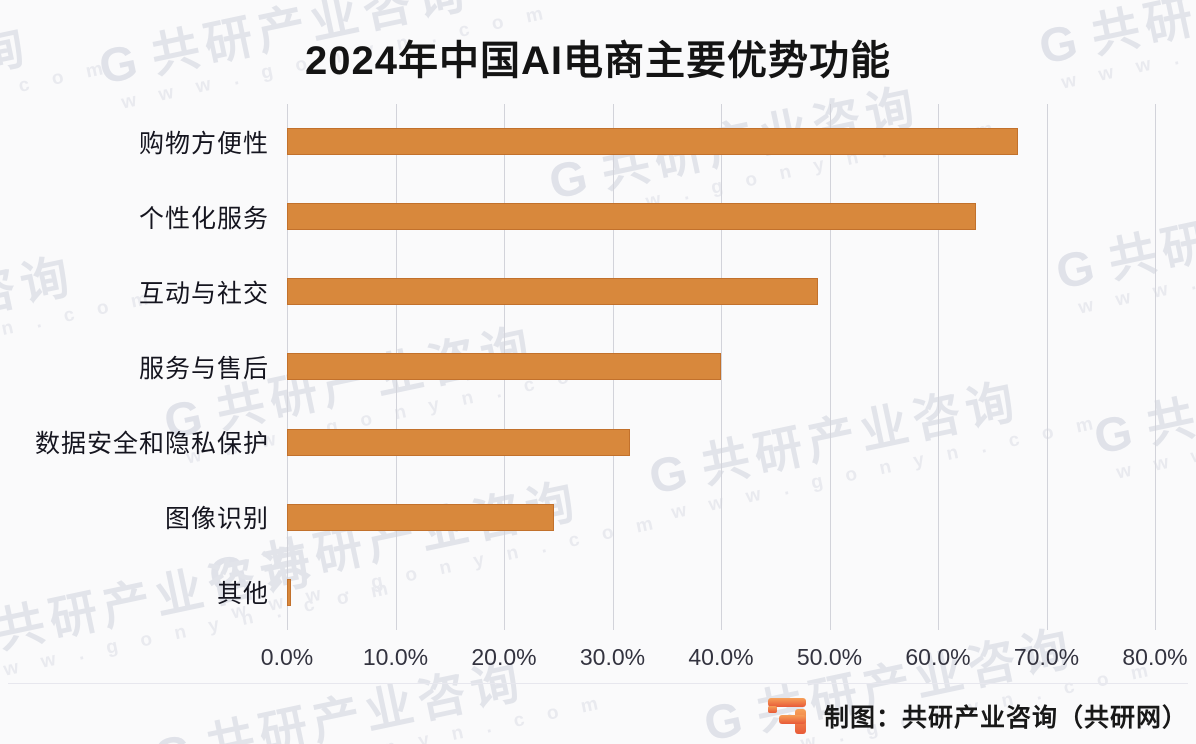 Image resolution: width=1196 pixels, height=744 pixels. I want to click on category-label: 购物方便性, so click(203, 143).